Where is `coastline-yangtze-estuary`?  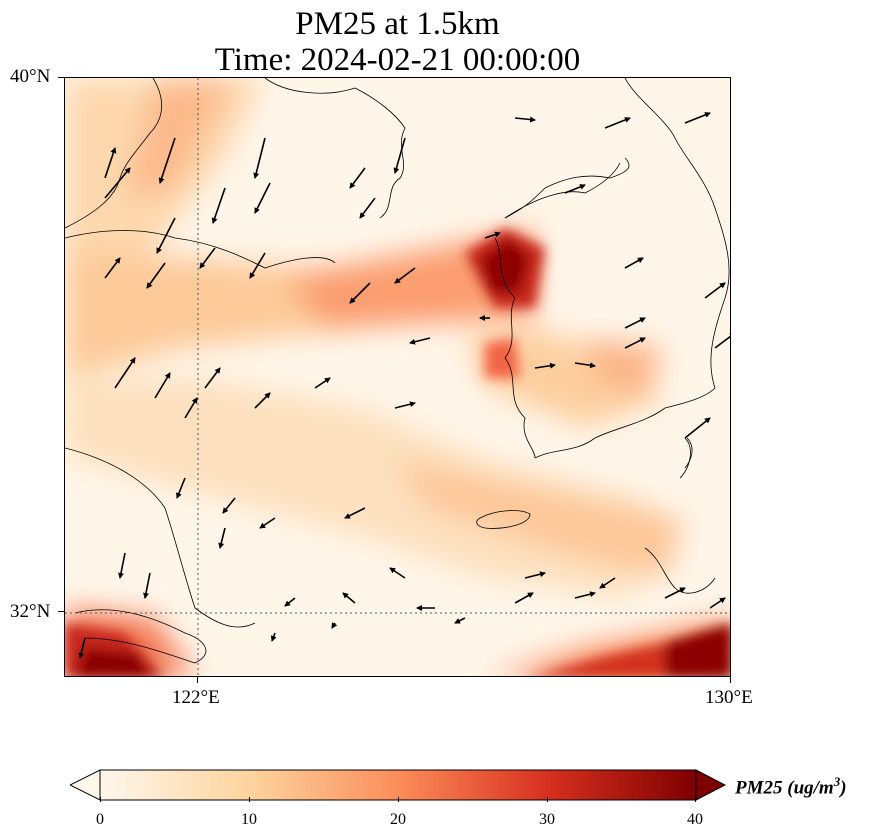
coastline-yangtze-estuary is located at coordinates (140, 636).